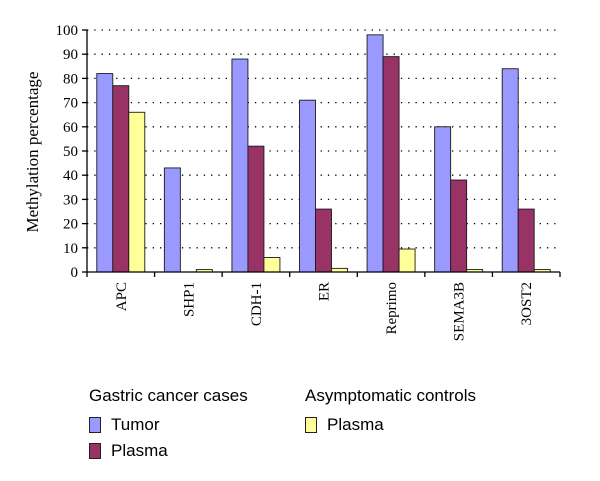  What do you see at coordinates (168, 395) in the screenshot?
I see `legend-group-cases: Gastric cancer cases` at bounding box center [168, 395].